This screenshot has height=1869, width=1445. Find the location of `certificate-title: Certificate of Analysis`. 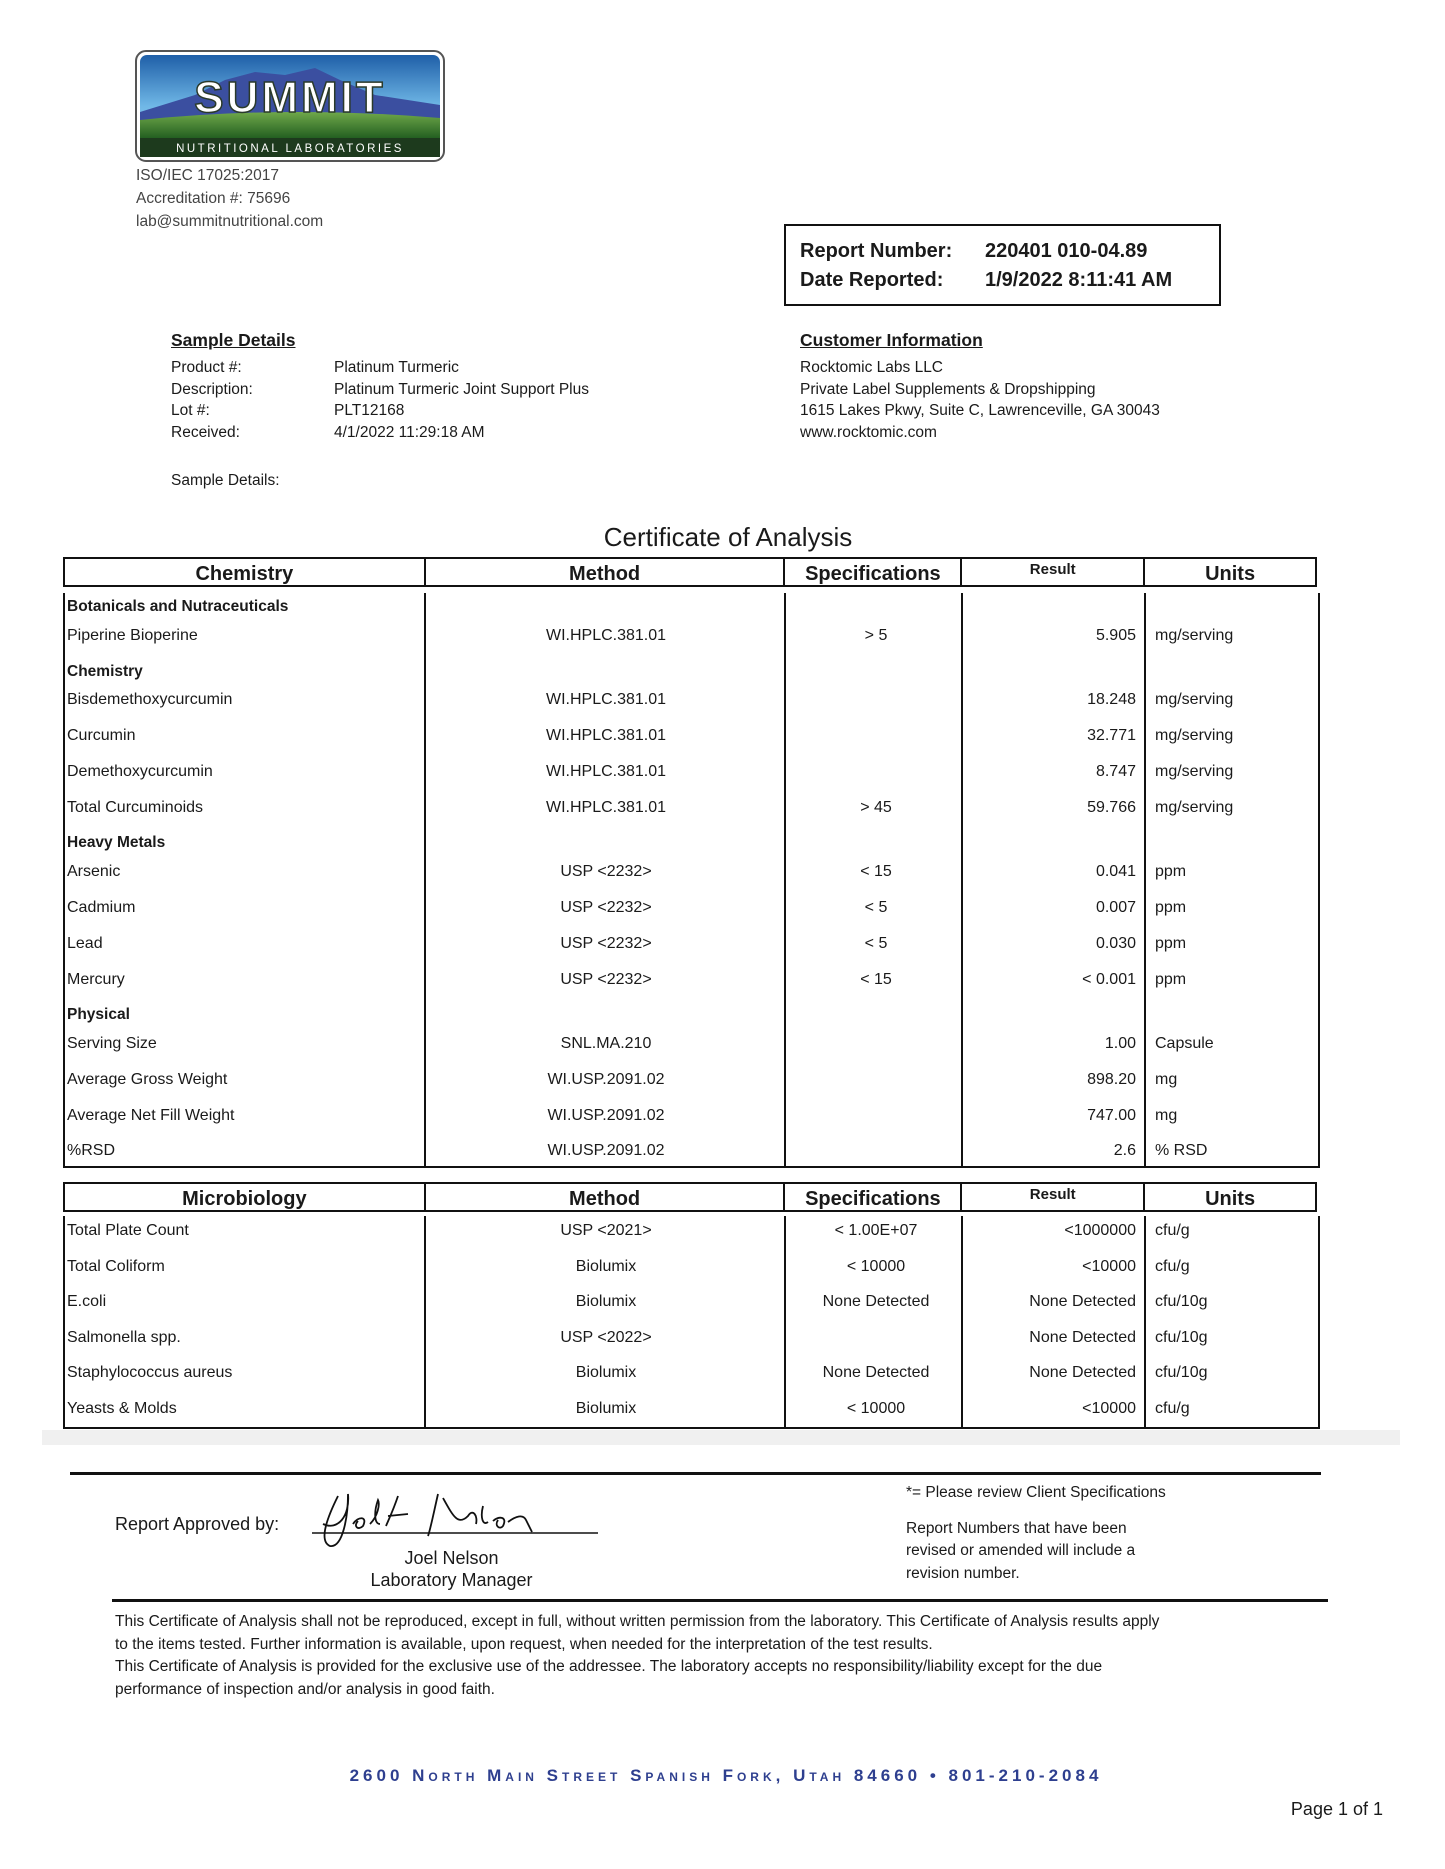

certificate-title: Certificate of Analysis is located at coordinates (728, 537).